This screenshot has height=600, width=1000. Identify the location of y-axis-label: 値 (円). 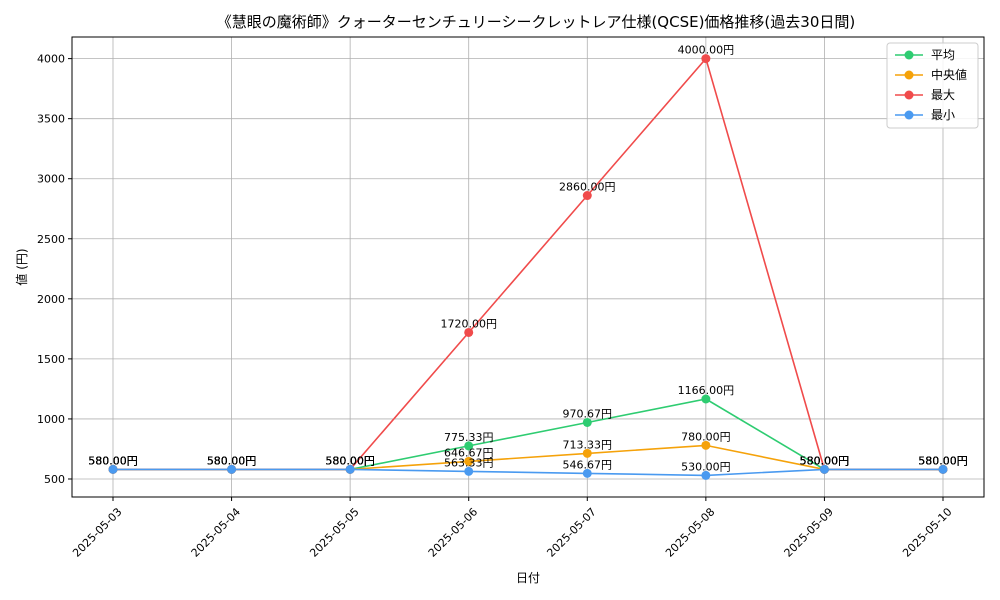
(21, 266).